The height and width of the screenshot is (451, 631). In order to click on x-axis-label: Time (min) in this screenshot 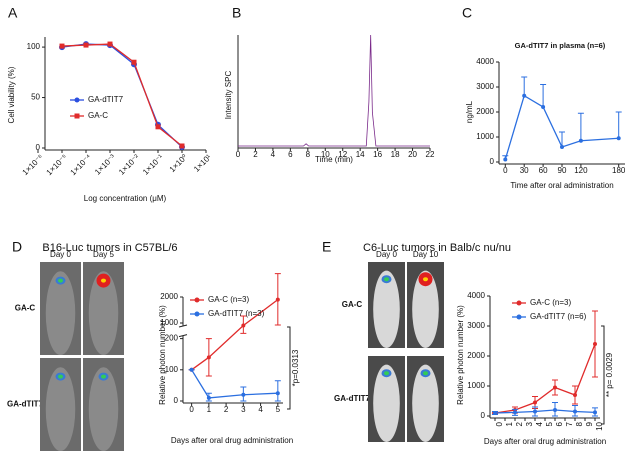, I will do `click(334, 159)`.